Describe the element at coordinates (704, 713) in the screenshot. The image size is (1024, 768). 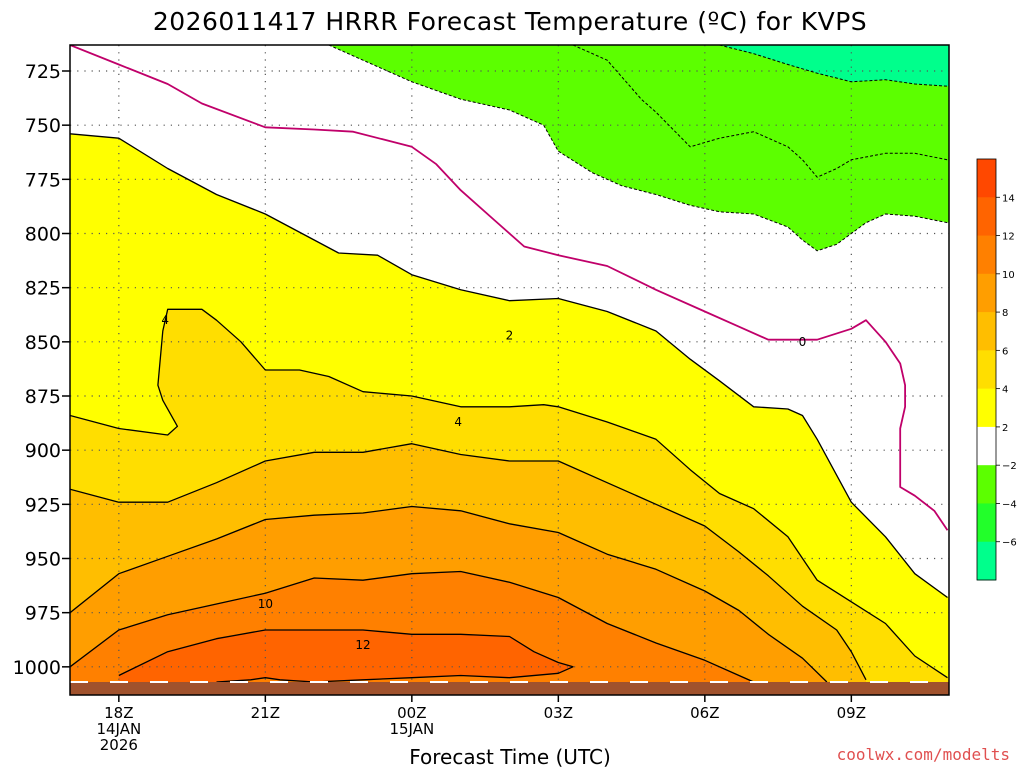
I see `x-tick-label-06Z: 06Z` at that location.